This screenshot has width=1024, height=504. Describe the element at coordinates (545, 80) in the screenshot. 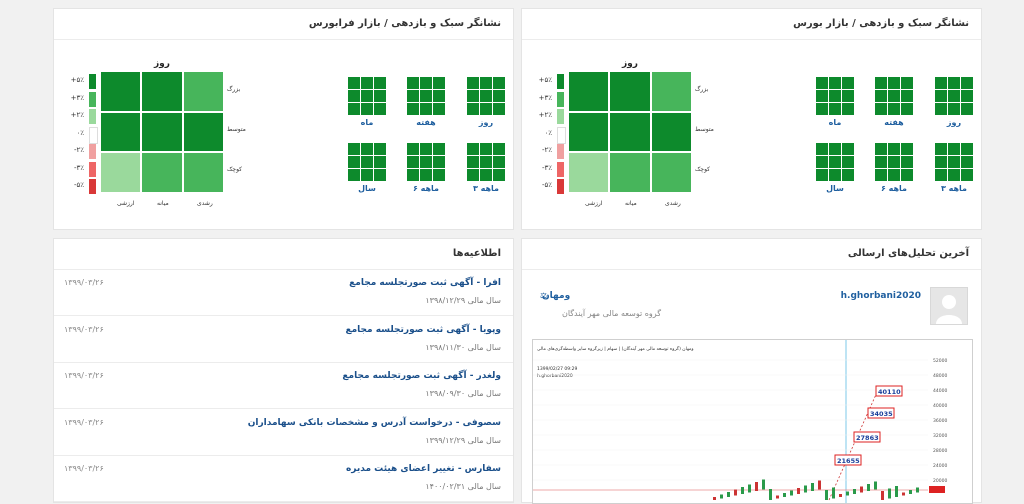

I see `legend-label: +۵٪` at that location.